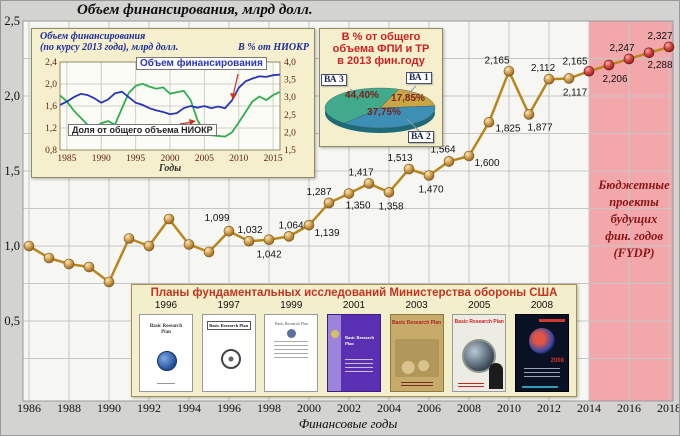  What do you see at coordinates (479, 353) in the screenshot?
I see `doc-cover-2005: Basic Research Plan` at bounding box center [479, 353].